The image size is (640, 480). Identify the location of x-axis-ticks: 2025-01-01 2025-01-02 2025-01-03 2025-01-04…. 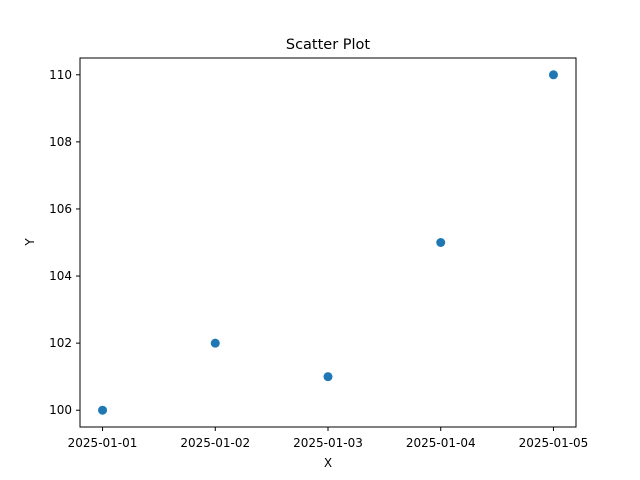
(328, 438).